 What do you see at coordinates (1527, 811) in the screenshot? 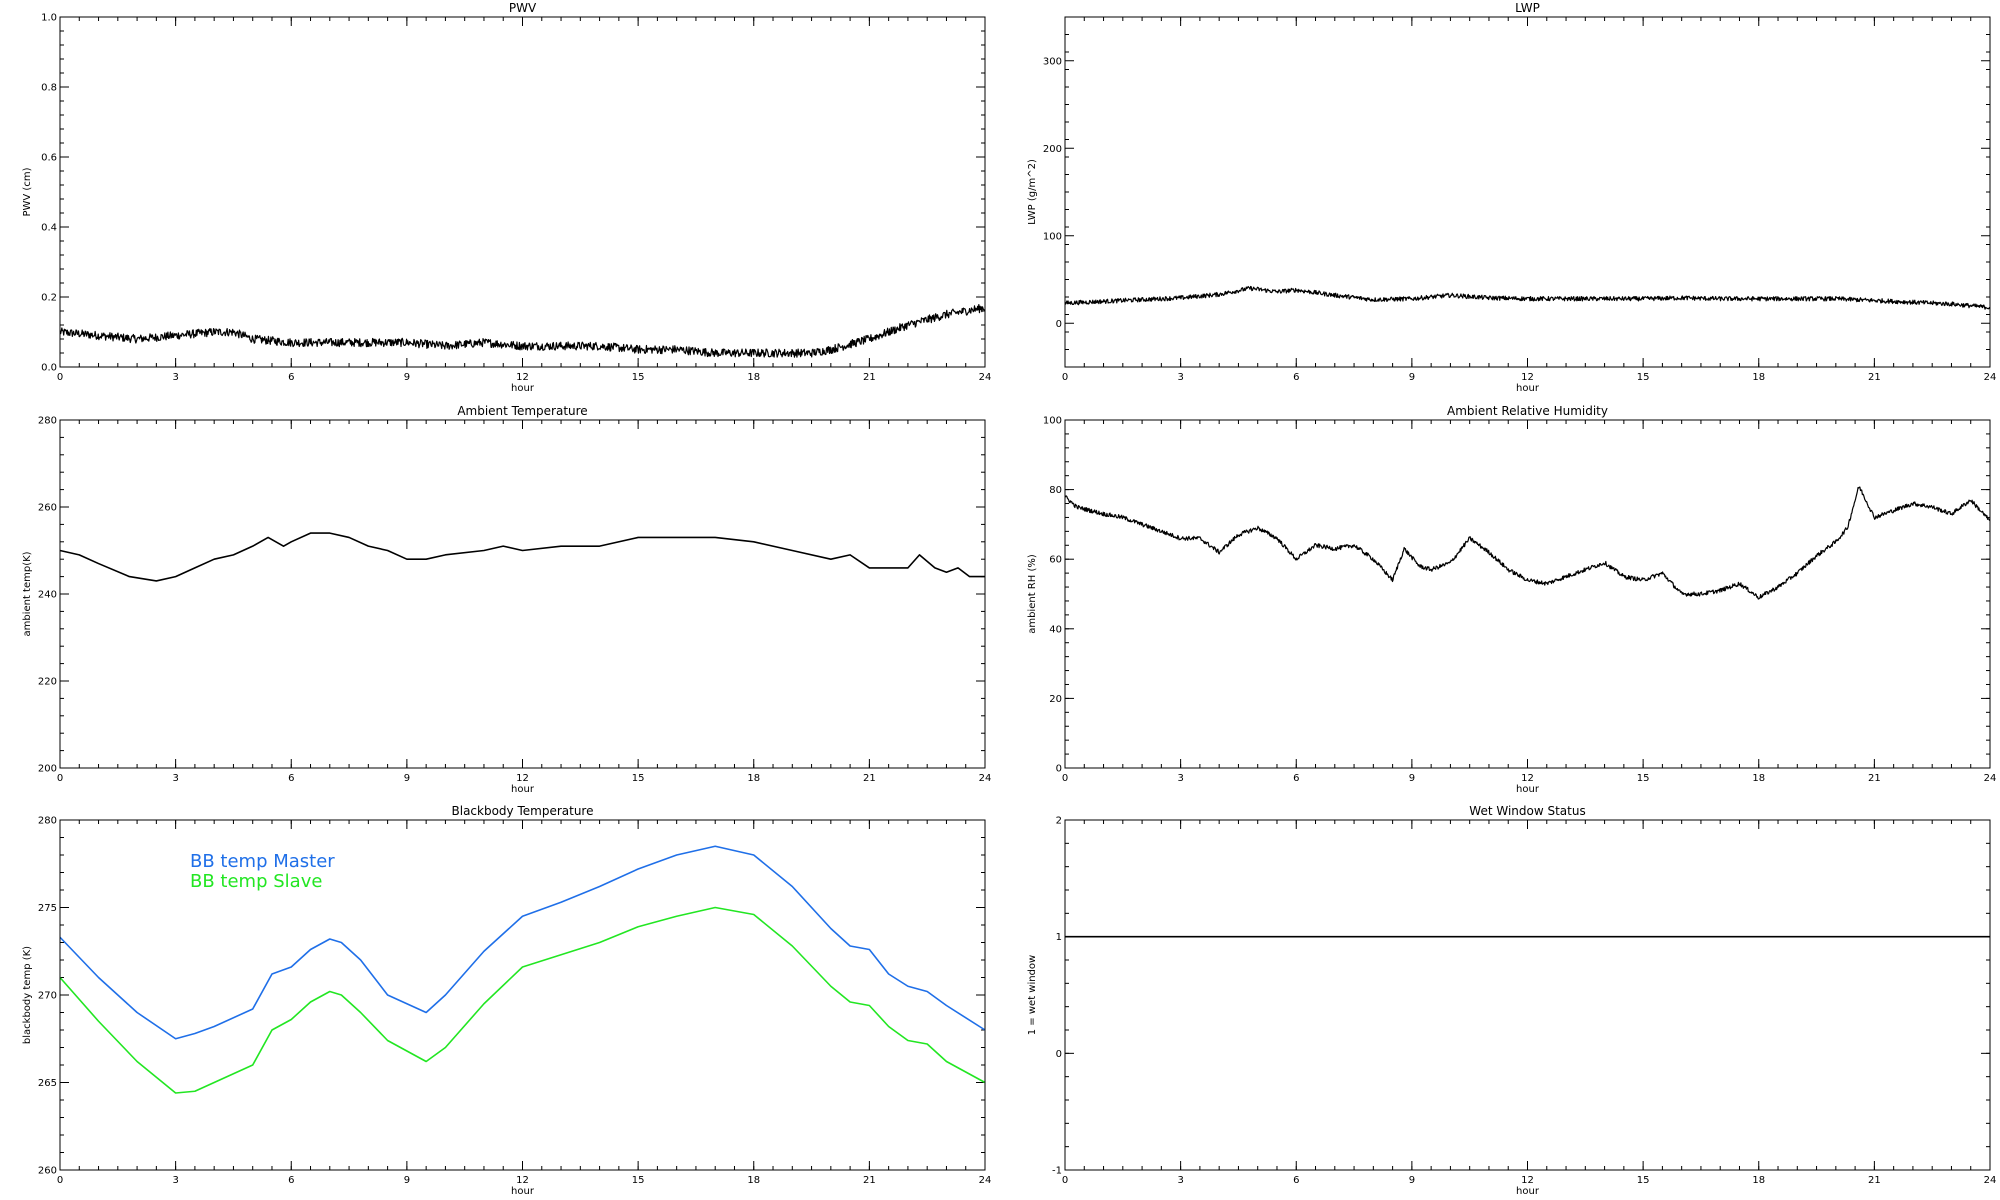
I see `chart-title: Wet Window Status` at bounding box center [1527, 811].